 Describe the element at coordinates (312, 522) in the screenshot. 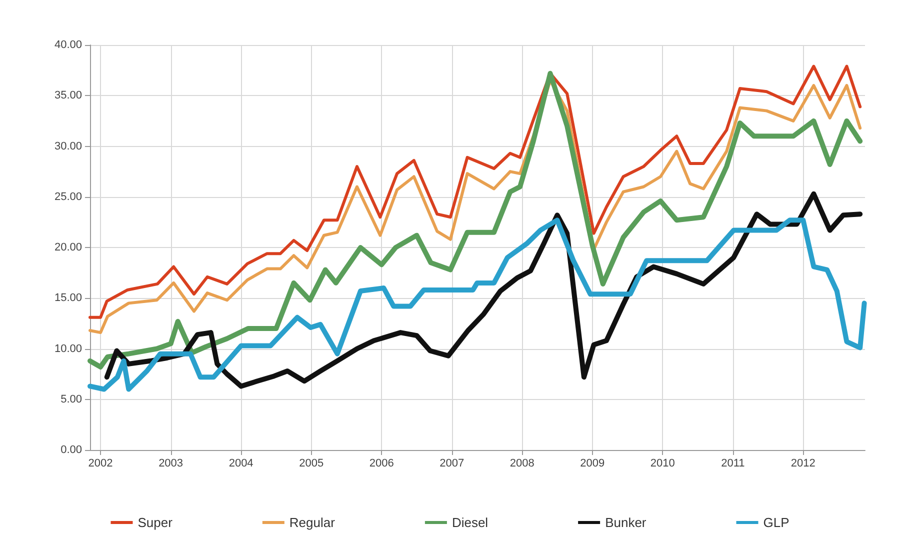

I see `legend-label: Regular` at that location.